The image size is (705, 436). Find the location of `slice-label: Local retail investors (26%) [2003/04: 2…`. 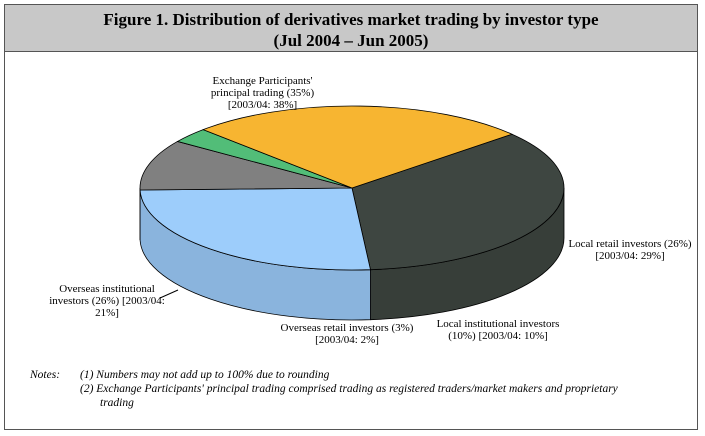

slice-label: Local retail investors (26%) [2003/04: 2… is located at coordinates (630, 250).